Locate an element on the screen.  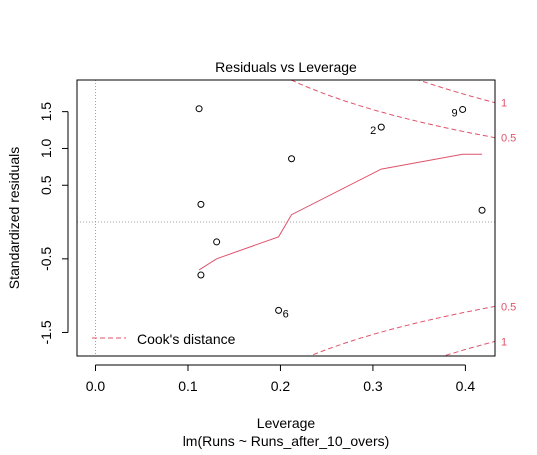
x-axis: 0.0 0.1 0.2 0.3 0.4 is located at coordinates (281, 379).